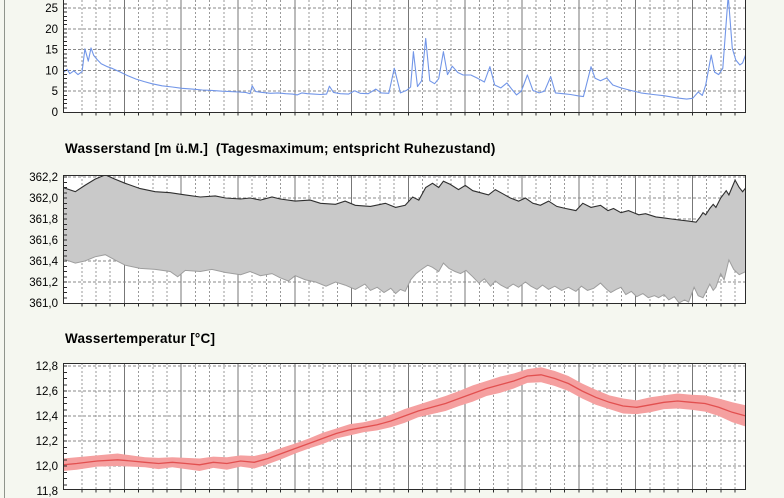  I want to click on y-axis-label: 361,8, so click(43, 220).